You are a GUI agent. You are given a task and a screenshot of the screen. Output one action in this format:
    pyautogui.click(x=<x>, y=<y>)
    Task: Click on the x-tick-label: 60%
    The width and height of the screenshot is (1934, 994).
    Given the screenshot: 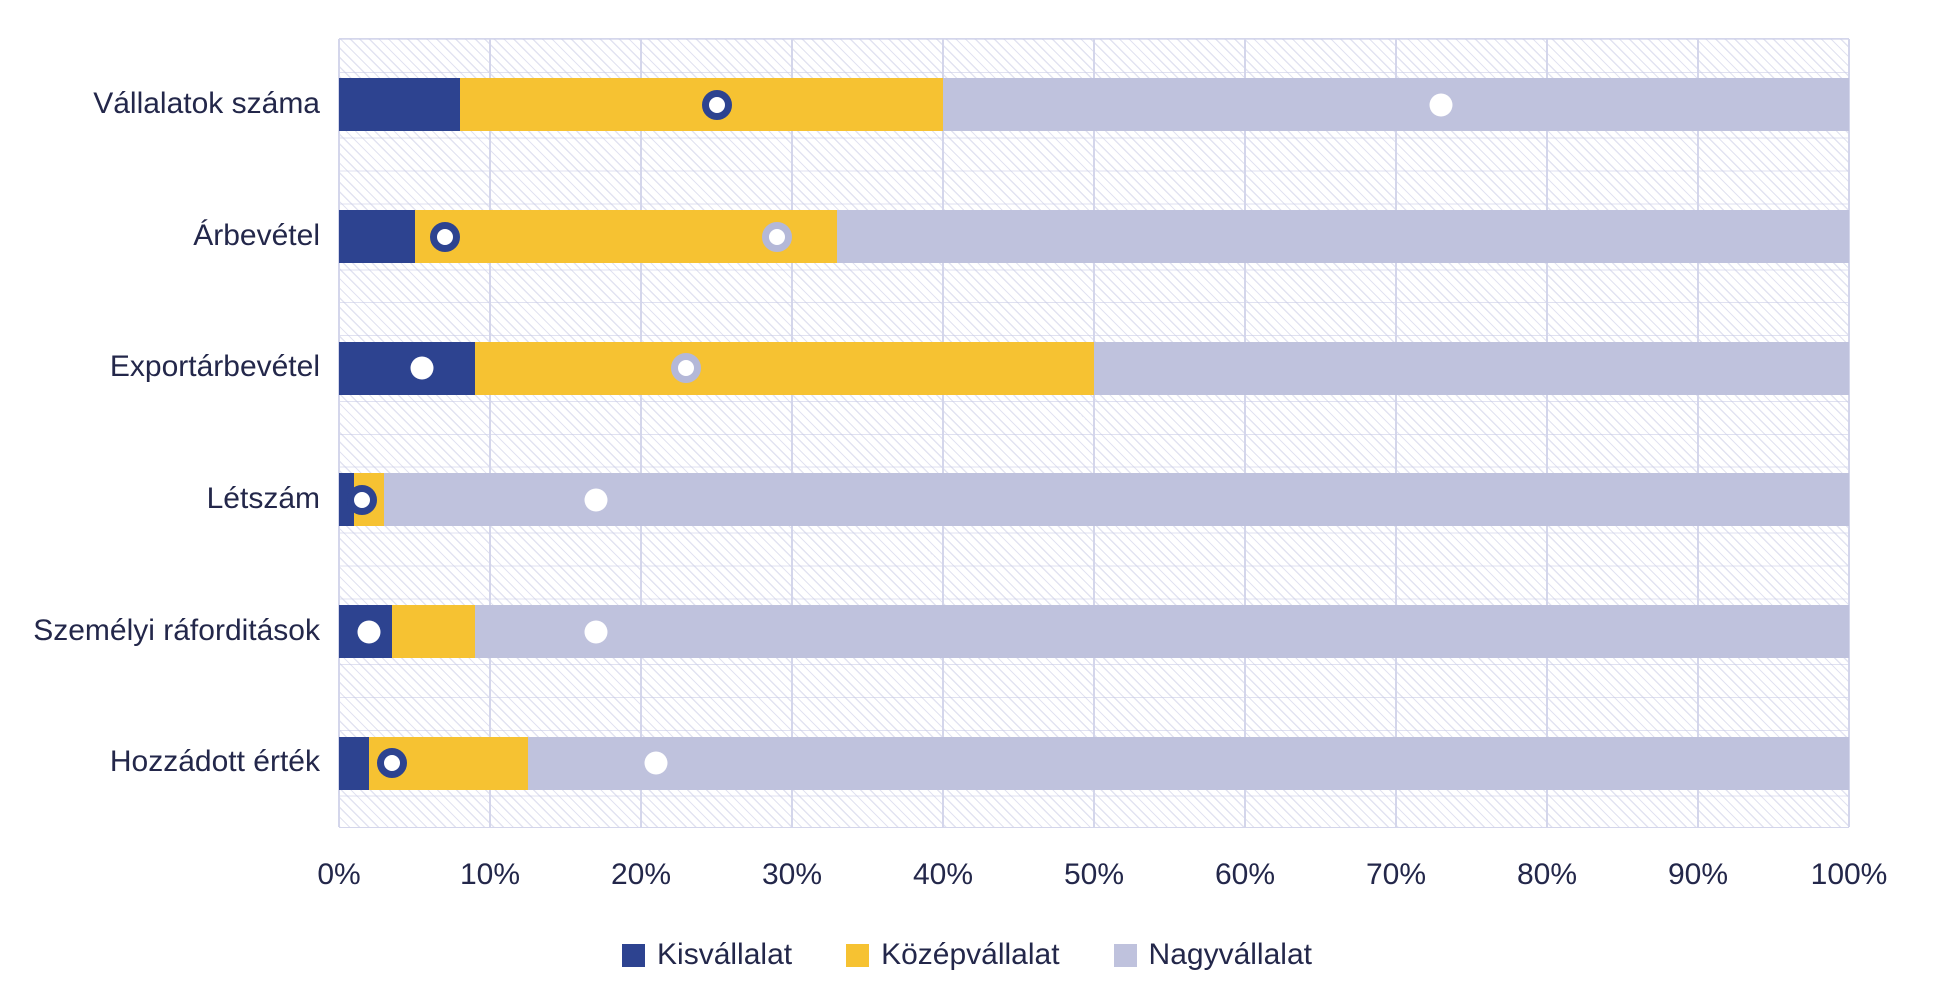 What is the action you would take?
    pyautogui.click(x=1245, y=874)
    